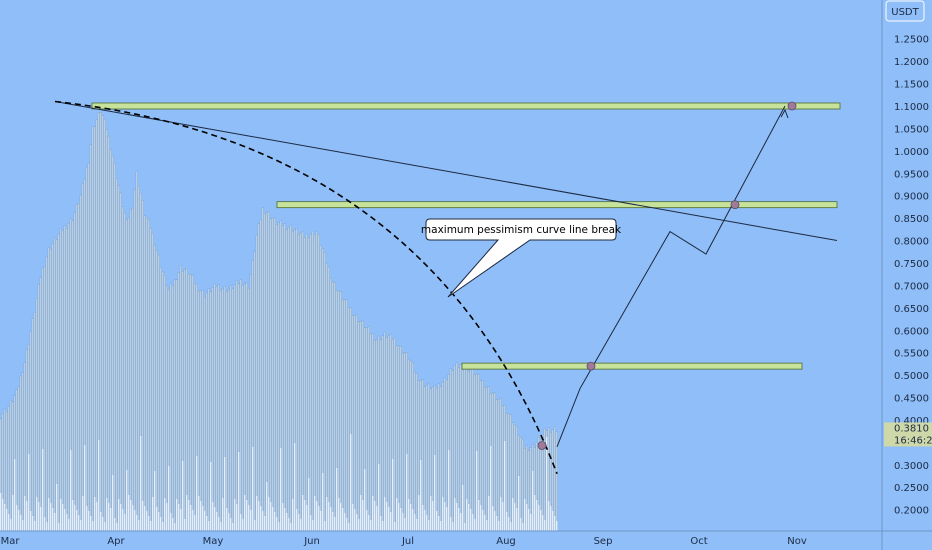  I want to click on x-tick-label: Jun, so click(311, 541).